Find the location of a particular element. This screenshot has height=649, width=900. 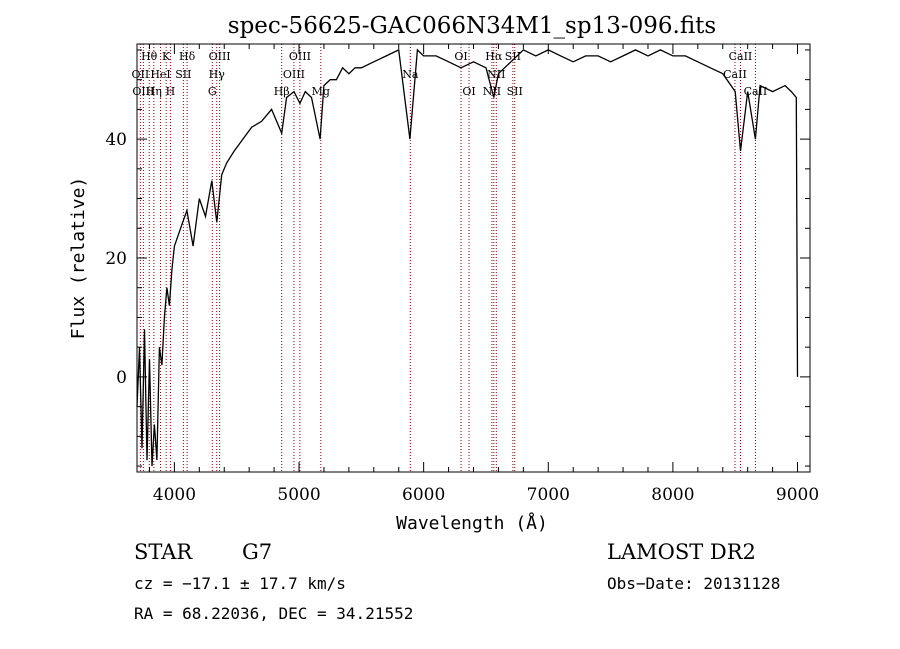

line-marker-label: K is located at coordinates (166, 56).